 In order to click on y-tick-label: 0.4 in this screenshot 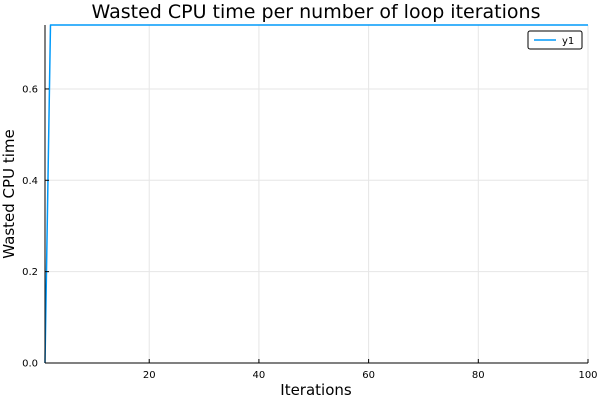, I will do `click(30, 181)`.